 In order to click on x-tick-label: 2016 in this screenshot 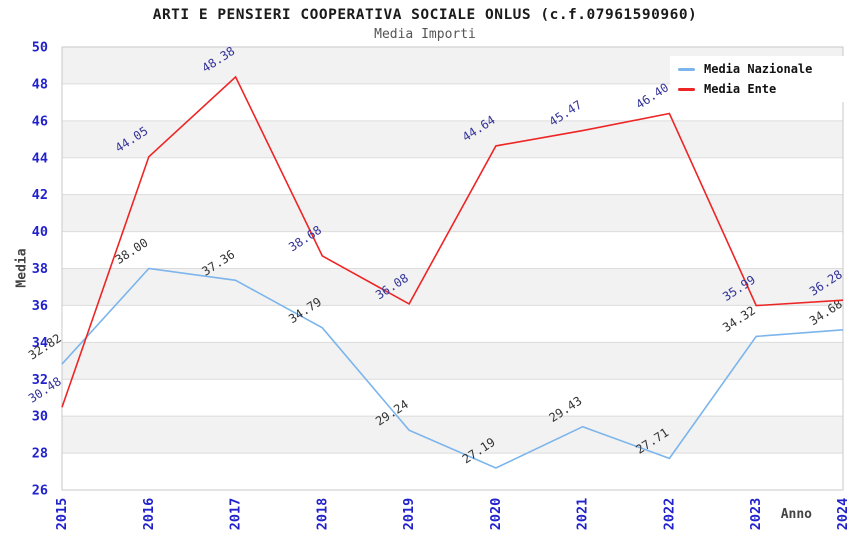, I will do `click(149, 514)`.